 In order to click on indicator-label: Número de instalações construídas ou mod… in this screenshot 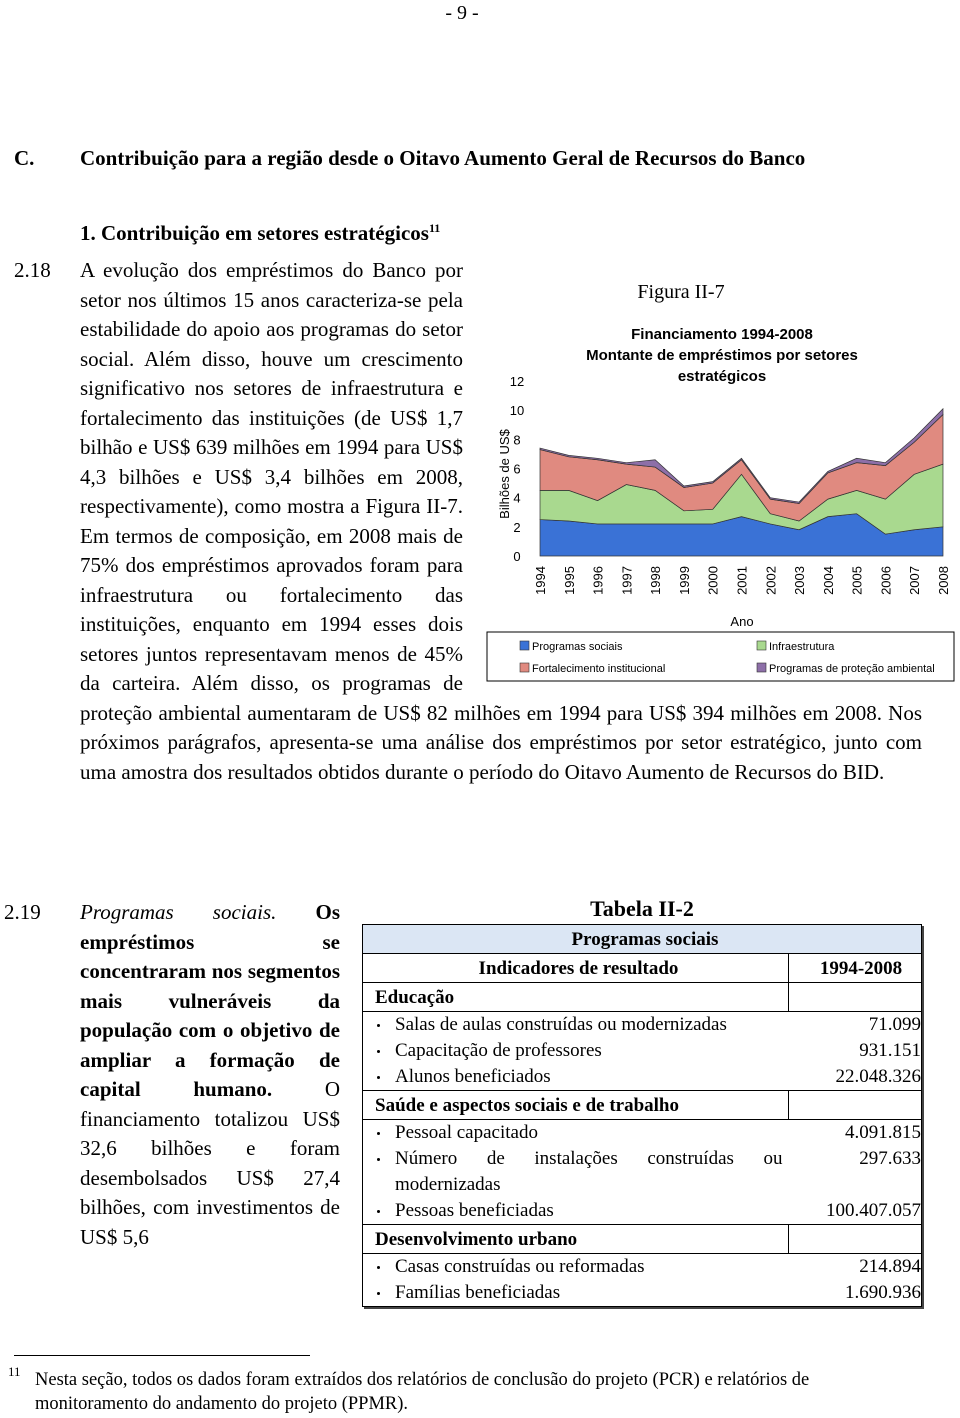, I will do `click(576, 1172)`.